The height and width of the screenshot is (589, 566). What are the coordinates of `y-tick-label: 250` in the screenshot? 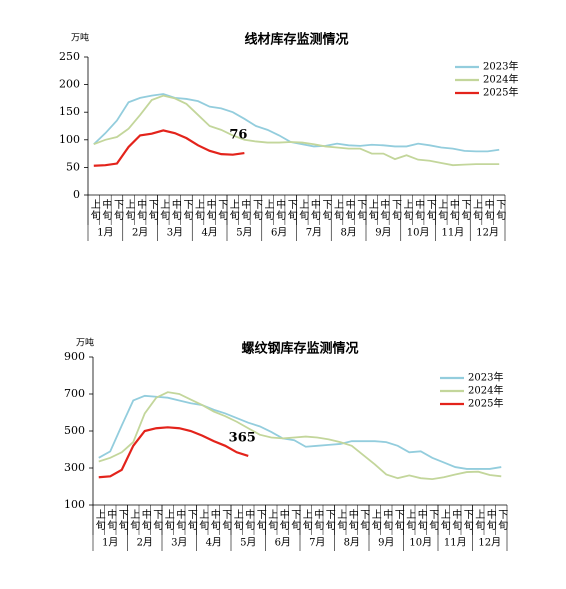 It's located at (69, 56).